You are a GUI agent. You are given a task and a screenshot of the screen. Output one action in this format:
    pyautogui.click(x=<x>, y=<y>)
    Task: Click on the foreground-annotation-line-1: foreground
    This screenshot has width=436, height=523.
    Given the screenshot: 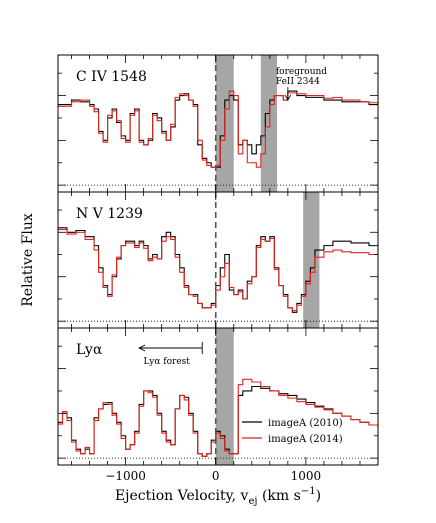 What is the action you would take?
    pyautogui.click(x=301, y=72)
    